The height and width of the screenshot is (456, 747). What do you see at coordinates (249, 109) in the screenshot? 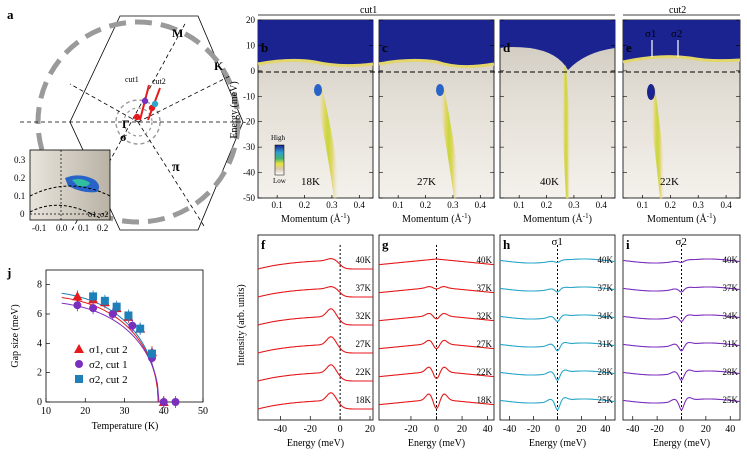
I see `maps-yticks: 20 10 0 -10 -20 -30 -40 -50` at bounding box center [249, 109].